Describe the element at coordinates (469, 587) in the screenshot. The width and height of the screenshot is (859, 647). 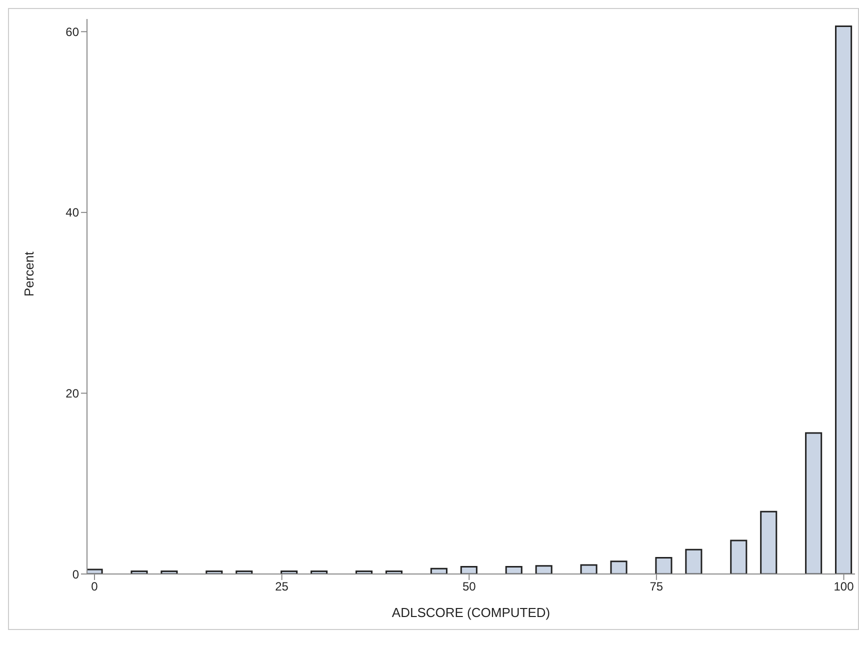
I see `x-tick-label: 50` at that location.